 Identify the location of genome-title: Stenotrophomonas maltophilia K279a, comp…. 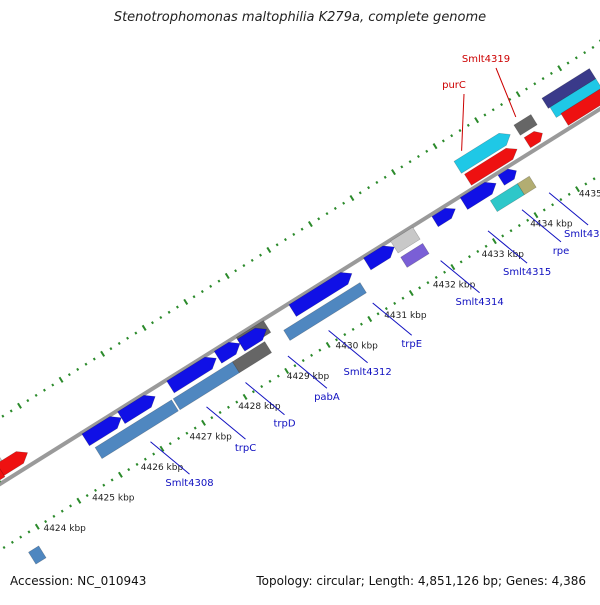
(300, 17).